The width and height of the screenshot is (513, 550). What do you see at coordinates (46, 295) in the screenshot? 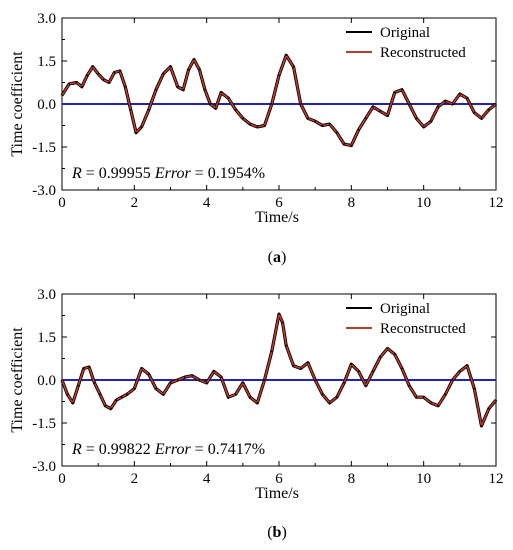
I see `y-tick-label: 3.0` at bounding box center [46, 295].